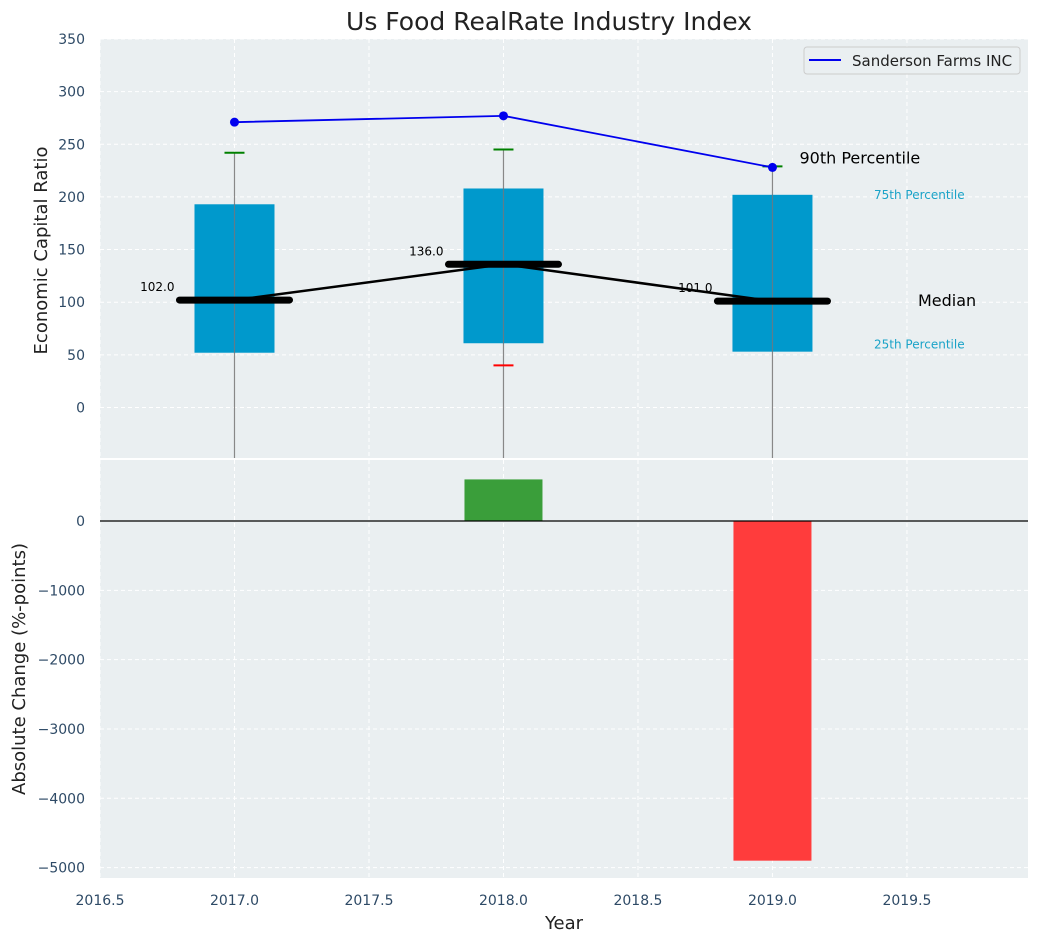 The image size is (1039, 946). What do you see at coordinates (637, 901) in the screenshot?
I see `x-tick-label: 2018.5` at bounding box center [637, 901].